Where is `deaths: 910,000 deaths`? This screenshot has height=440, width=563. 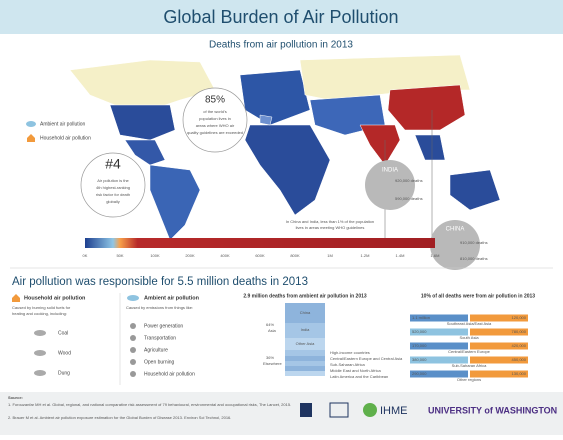 deaths: 910,000 deaths is located at coordinates (474, 242).